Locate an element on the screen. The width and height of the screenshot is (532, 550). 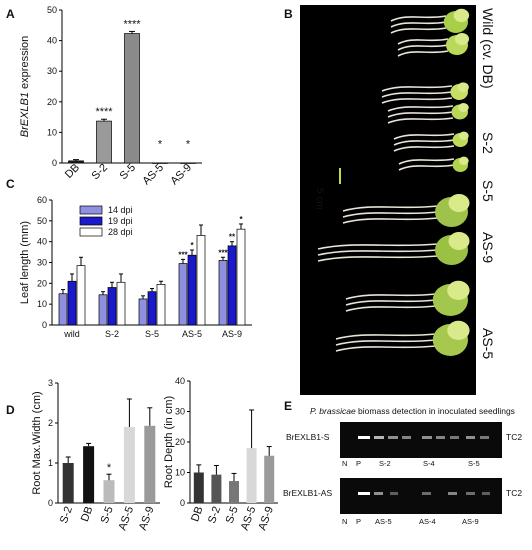
chart-a-y-tick-label: 10 is located at coordinates (52, 132).